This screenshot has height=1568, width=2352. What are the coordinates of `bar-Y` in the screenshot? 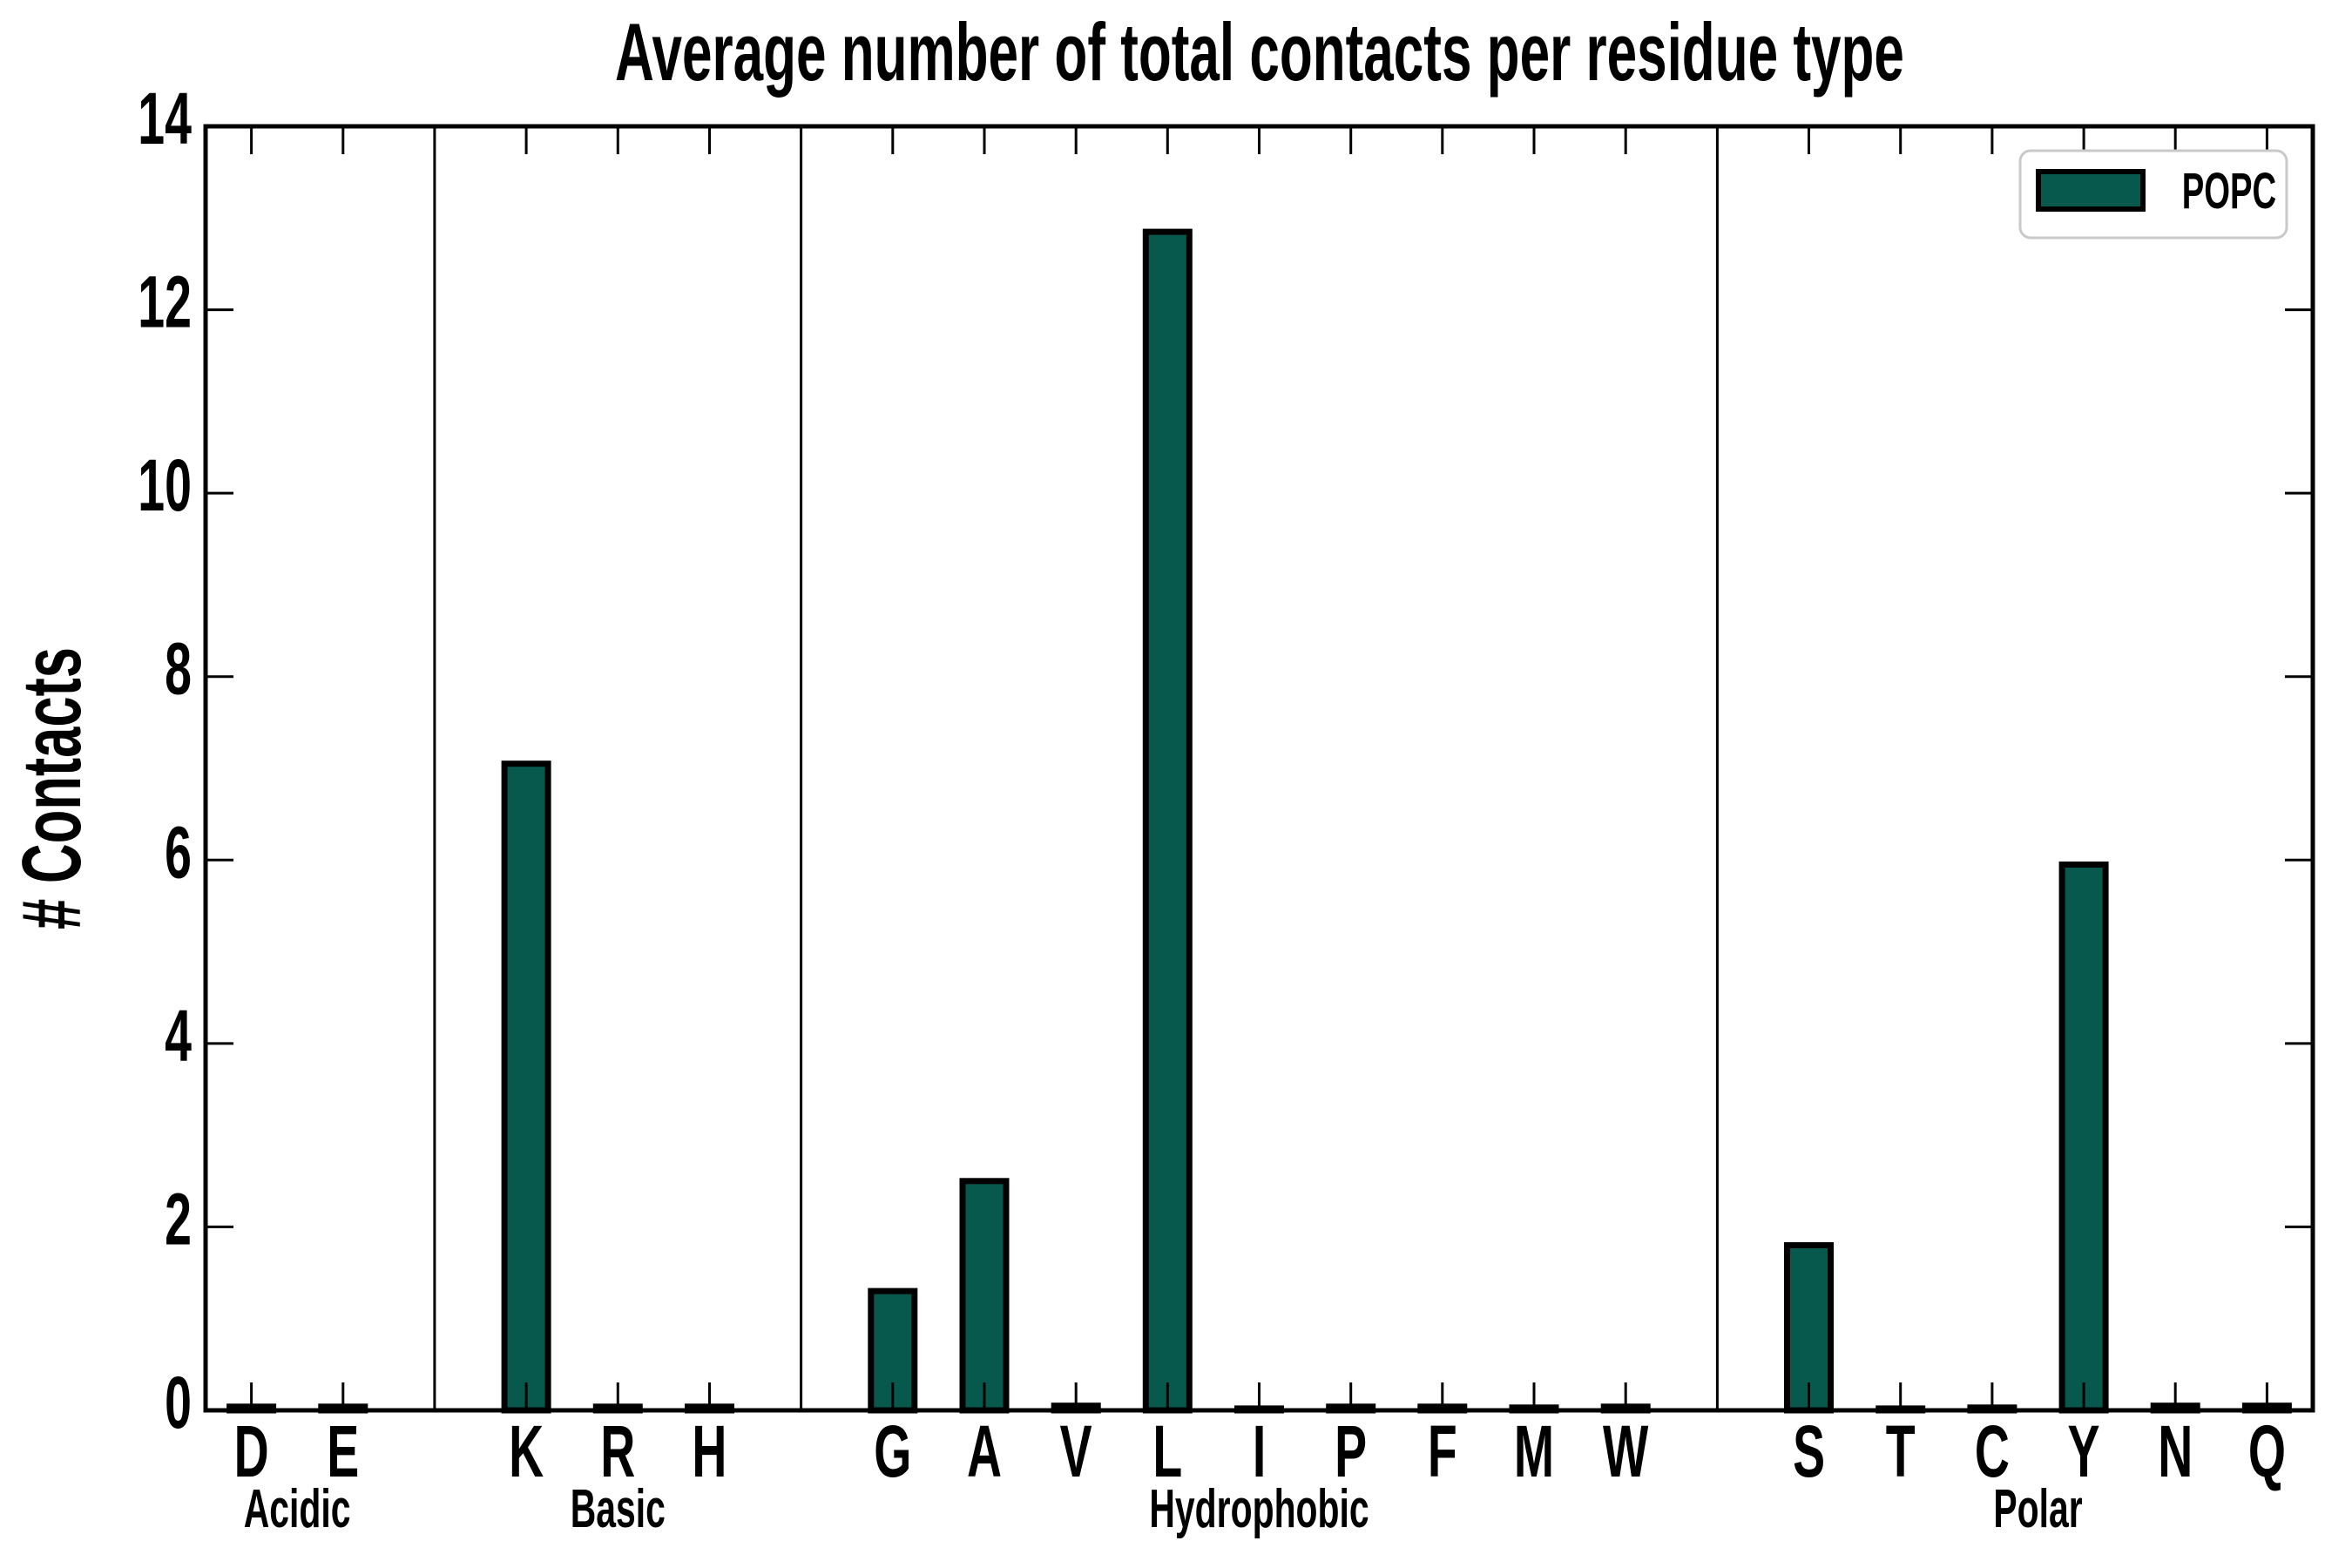 It's located at (2083, 1138).